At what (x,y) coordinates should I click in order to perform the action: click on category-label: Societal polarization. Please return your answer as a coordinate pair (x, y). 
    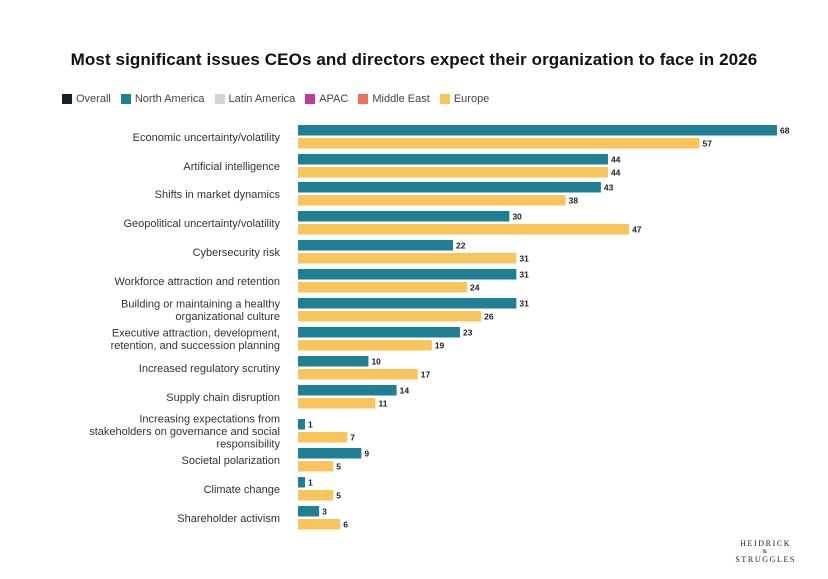
    Looking at the image, I should click on (231, 461).